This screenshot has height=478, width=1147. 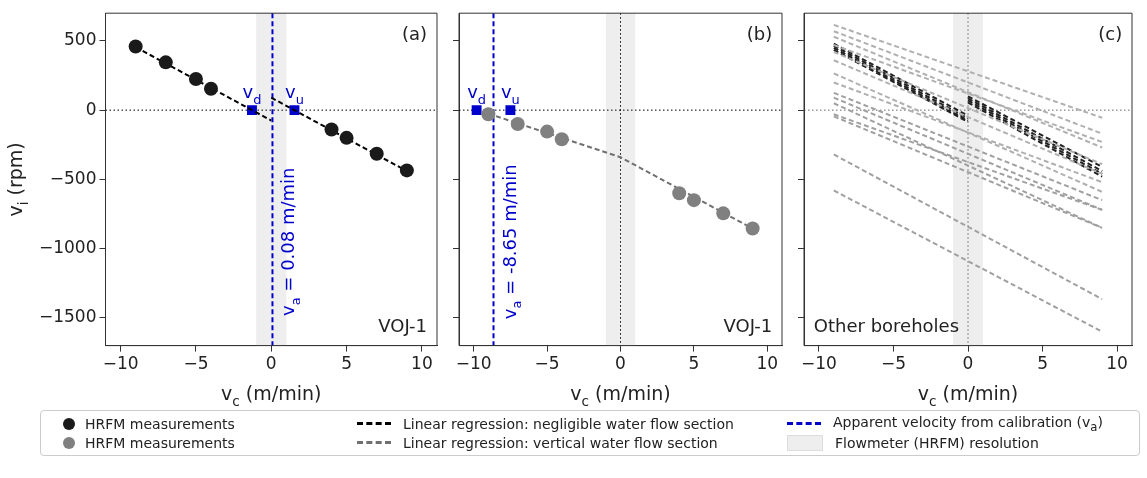 I want to click on annotation: (a), so click(x=414, y=34).